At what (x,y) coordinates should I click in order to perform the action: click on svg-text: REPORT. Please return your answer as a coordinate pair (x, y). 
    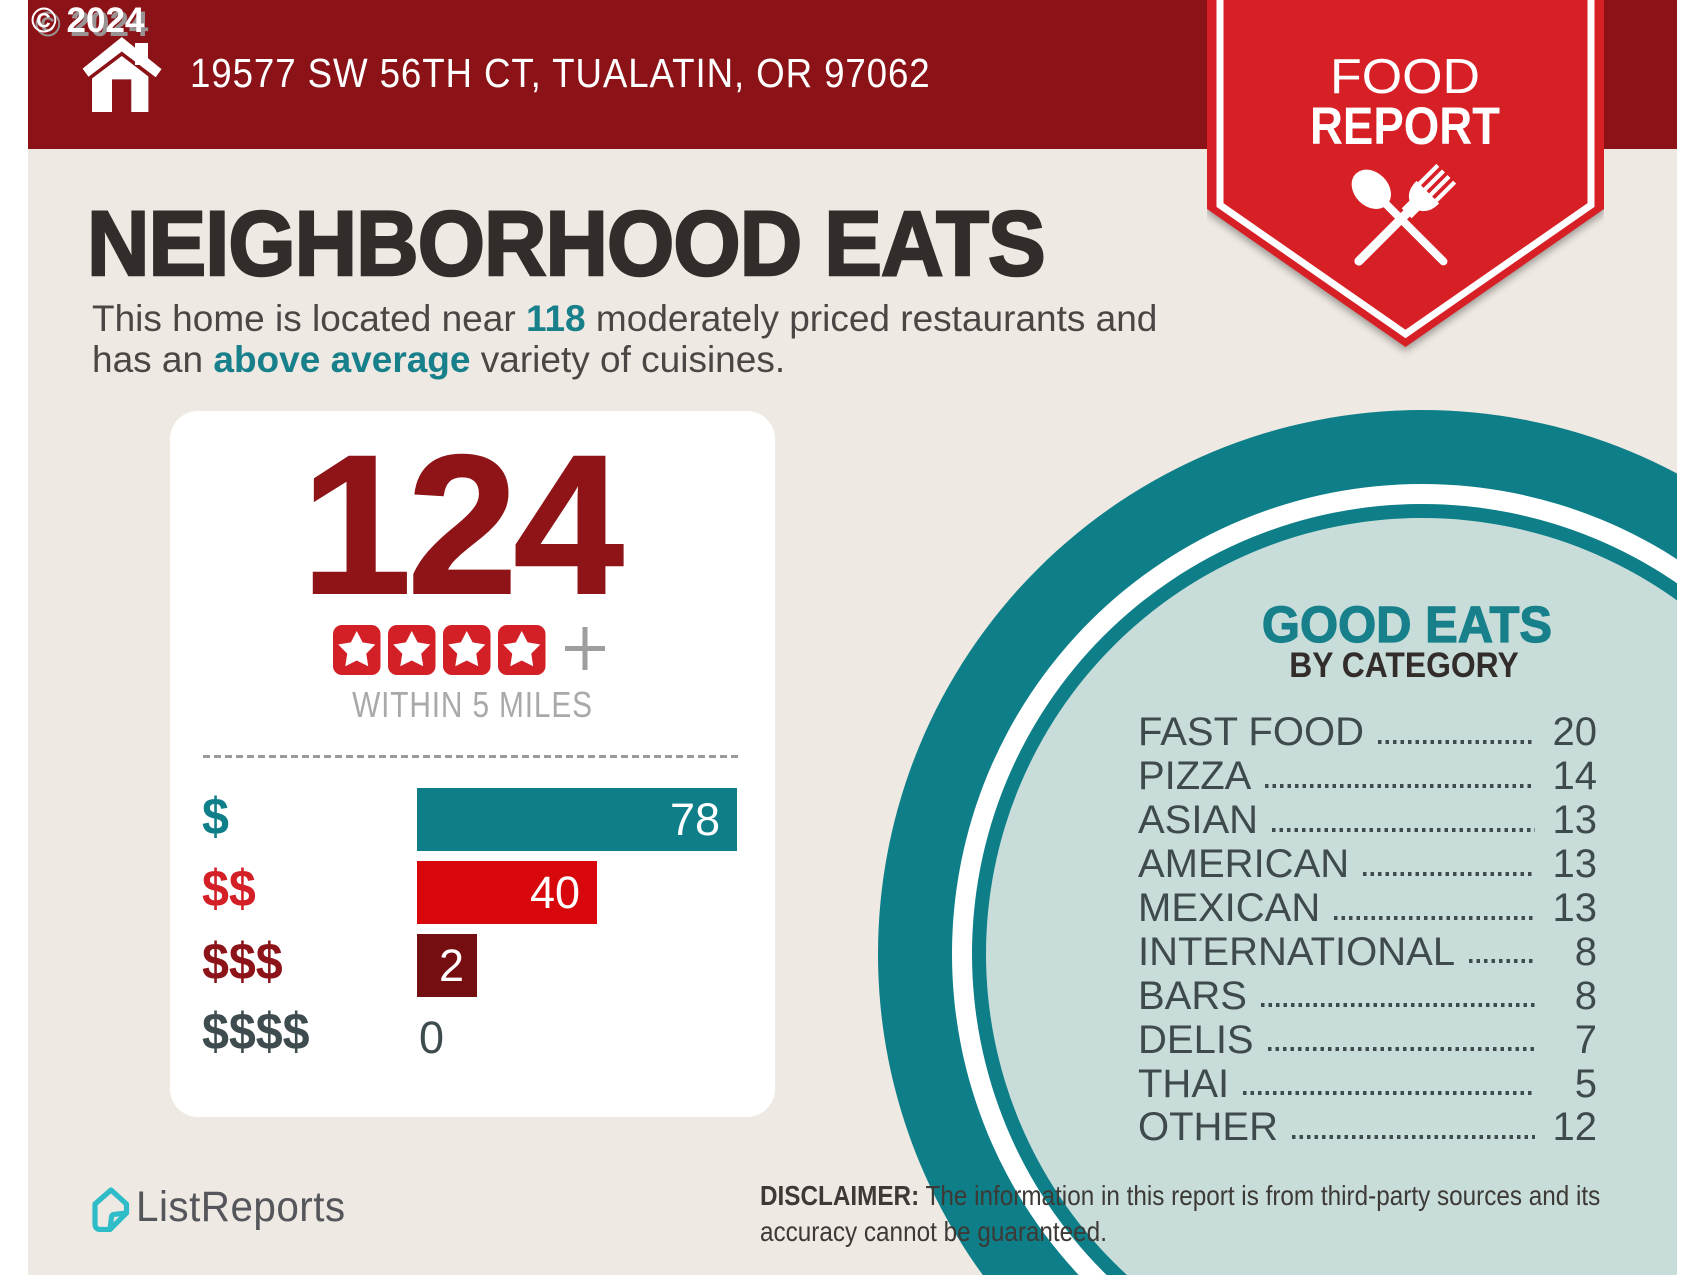
    Looking at the image, I should click on (1405, 126).